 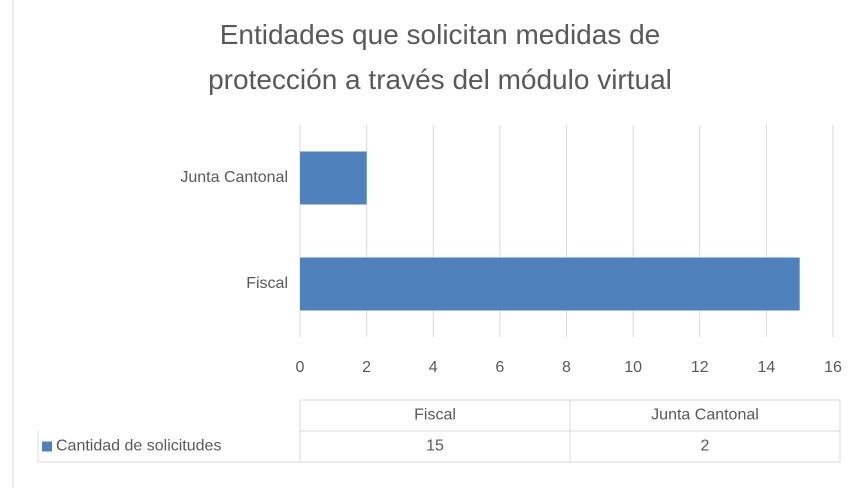 I want to click on legend-key, so click(x=47, y=446).